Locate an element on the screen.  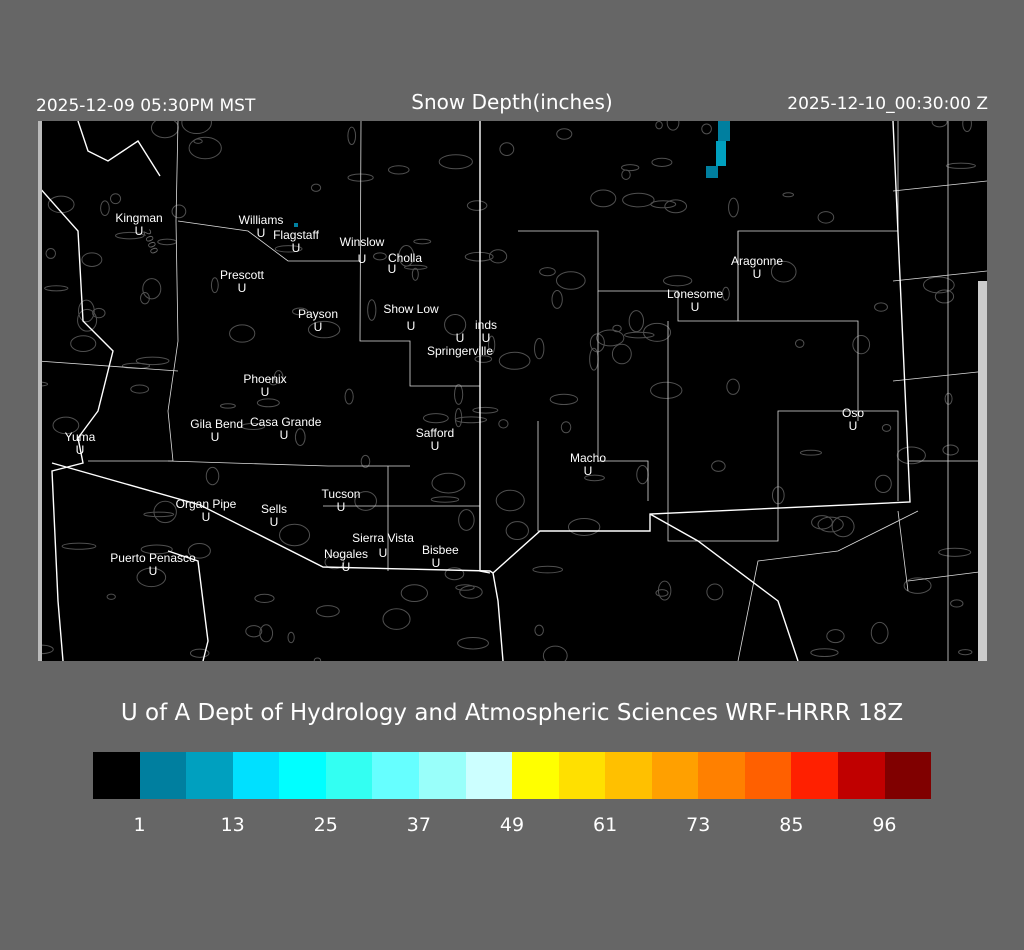
colorbar-label: 73 is located at coordinates (698, 825).